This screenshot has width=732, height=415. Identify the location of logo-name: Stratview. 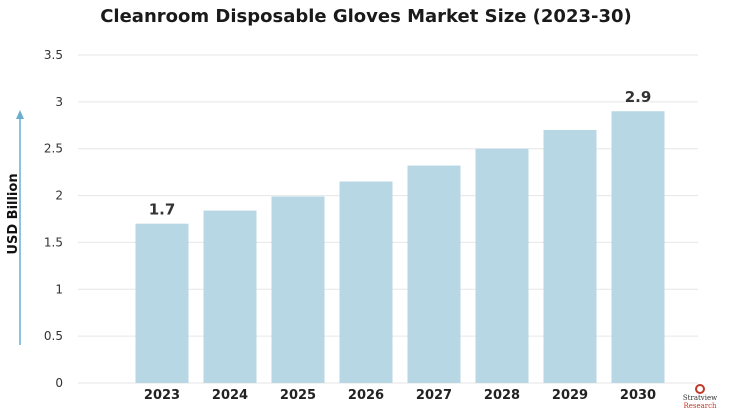
(700, 398).